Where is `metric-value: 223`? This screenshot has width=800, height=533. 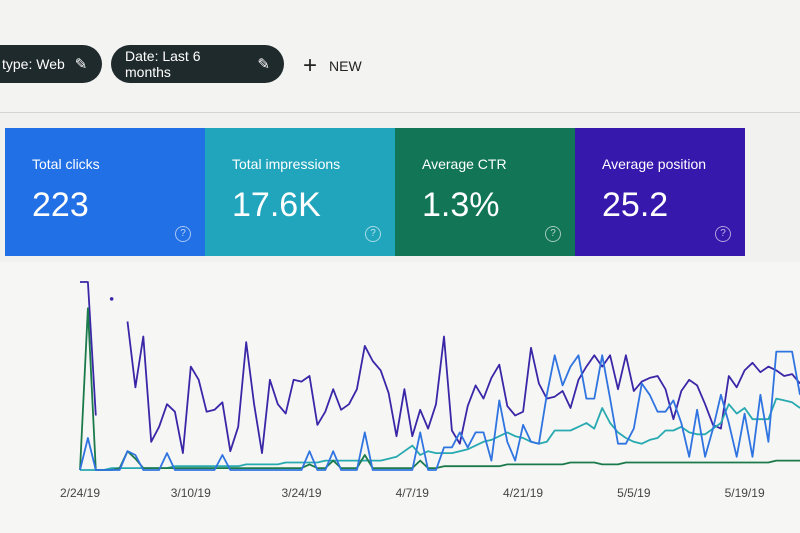 metric-value: 223 is located at coordinates (60, 205).